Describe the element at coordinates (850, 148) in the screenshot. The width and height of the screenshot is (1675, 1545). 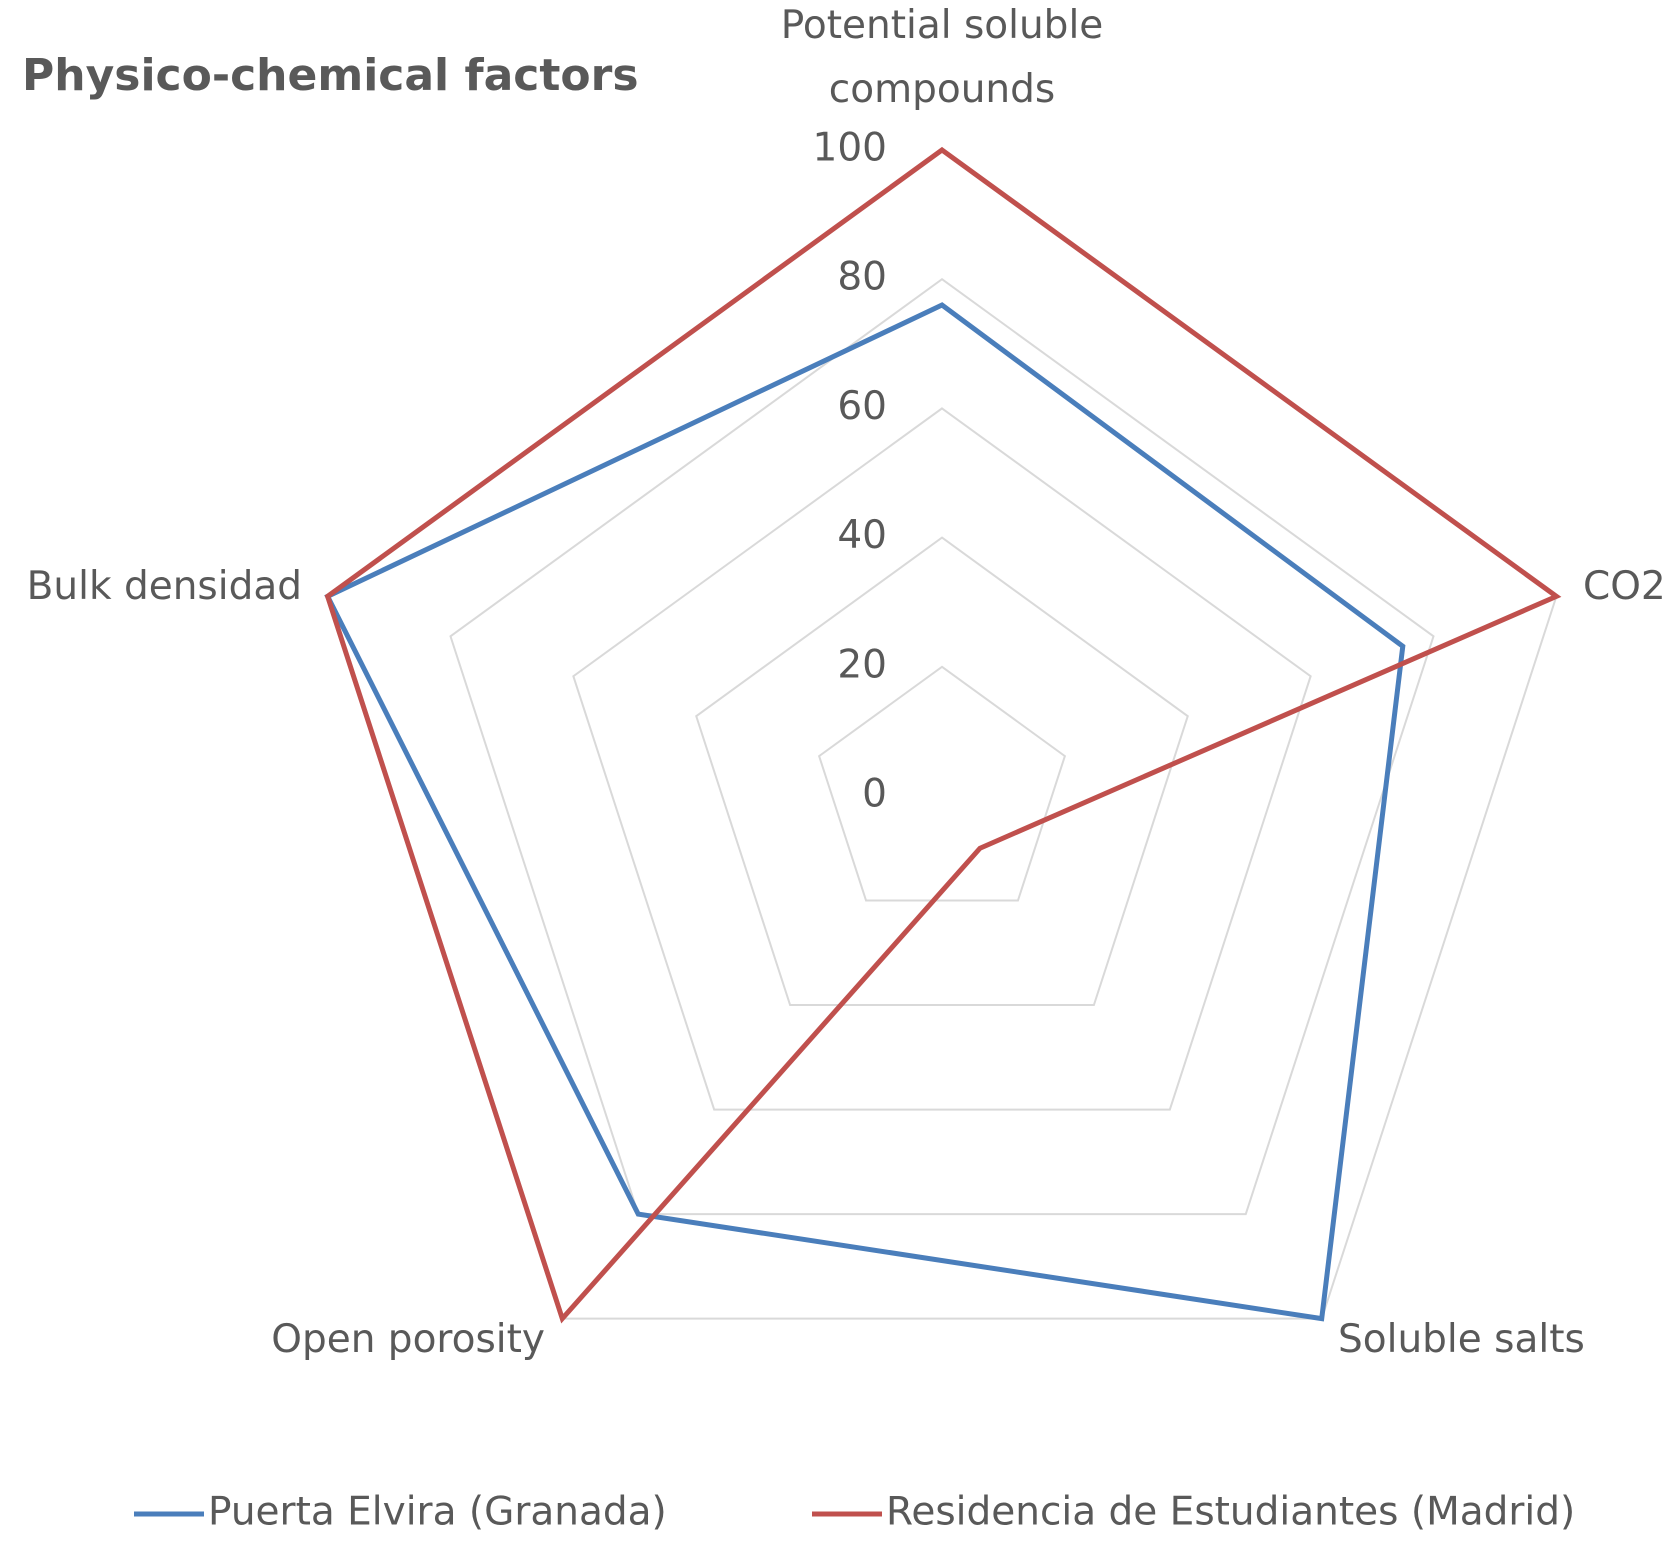
I see `tick-label: 100` at that location.